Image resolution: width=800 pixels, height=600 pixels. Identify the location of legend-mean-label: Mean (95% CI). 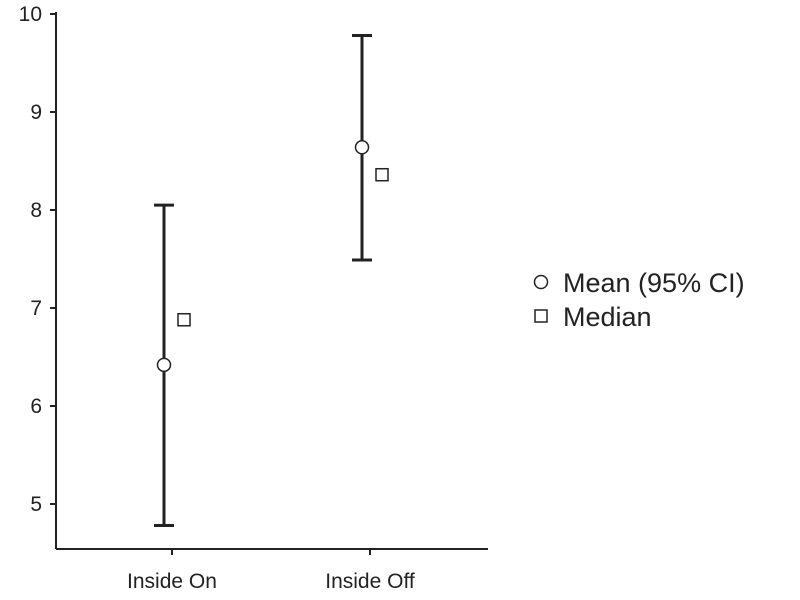
(654, 283).